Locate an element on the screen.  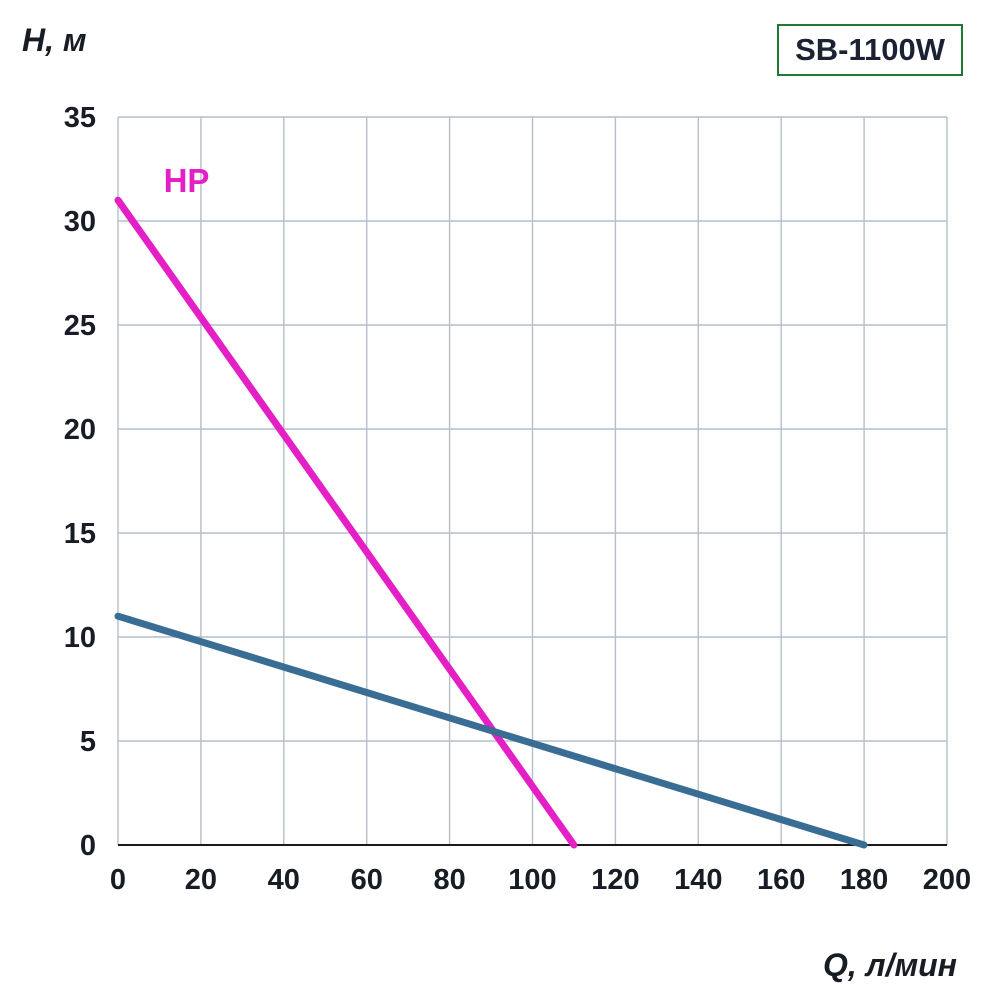
y-tick-label: 0 is located at coordinates (88, 846).